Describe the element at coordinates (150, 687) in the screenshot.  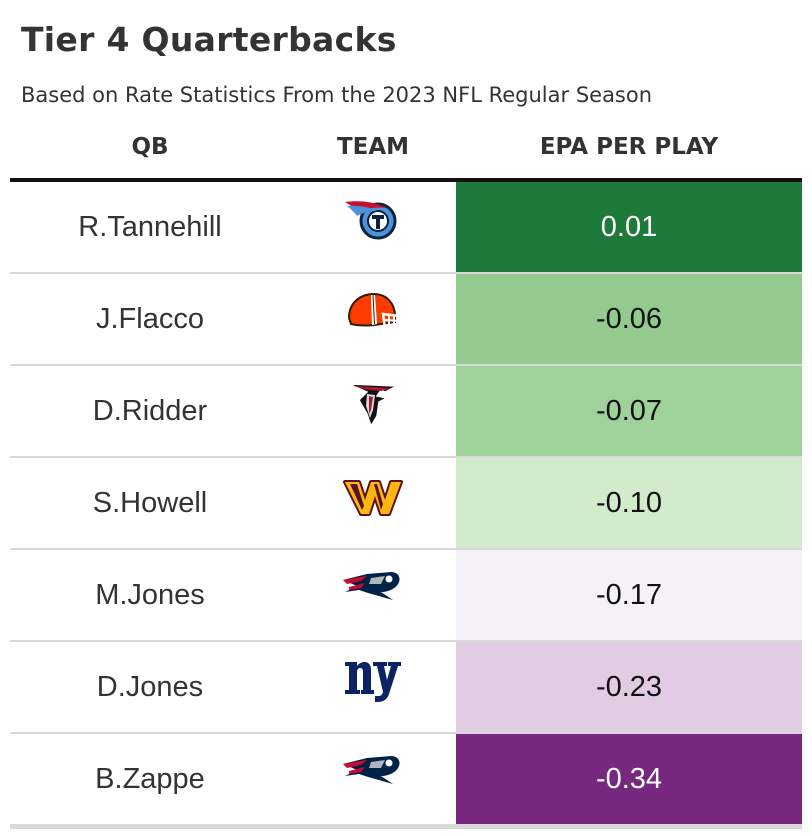
I see `qb-name-cell: D.Jones` at that location.